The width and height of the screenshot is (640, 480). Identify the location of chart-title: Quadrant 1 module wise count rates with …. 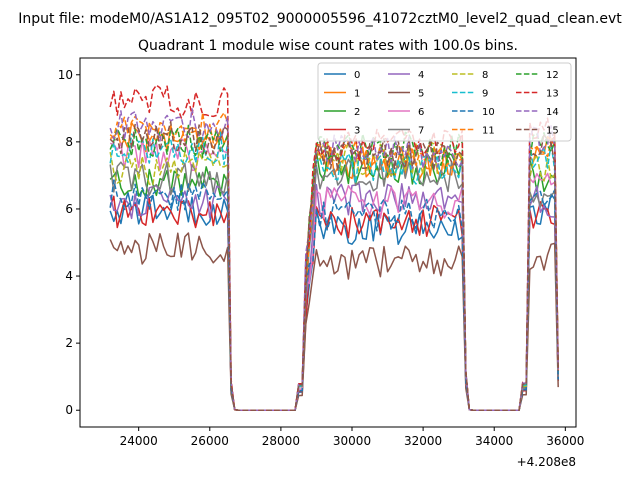
(328, 46).